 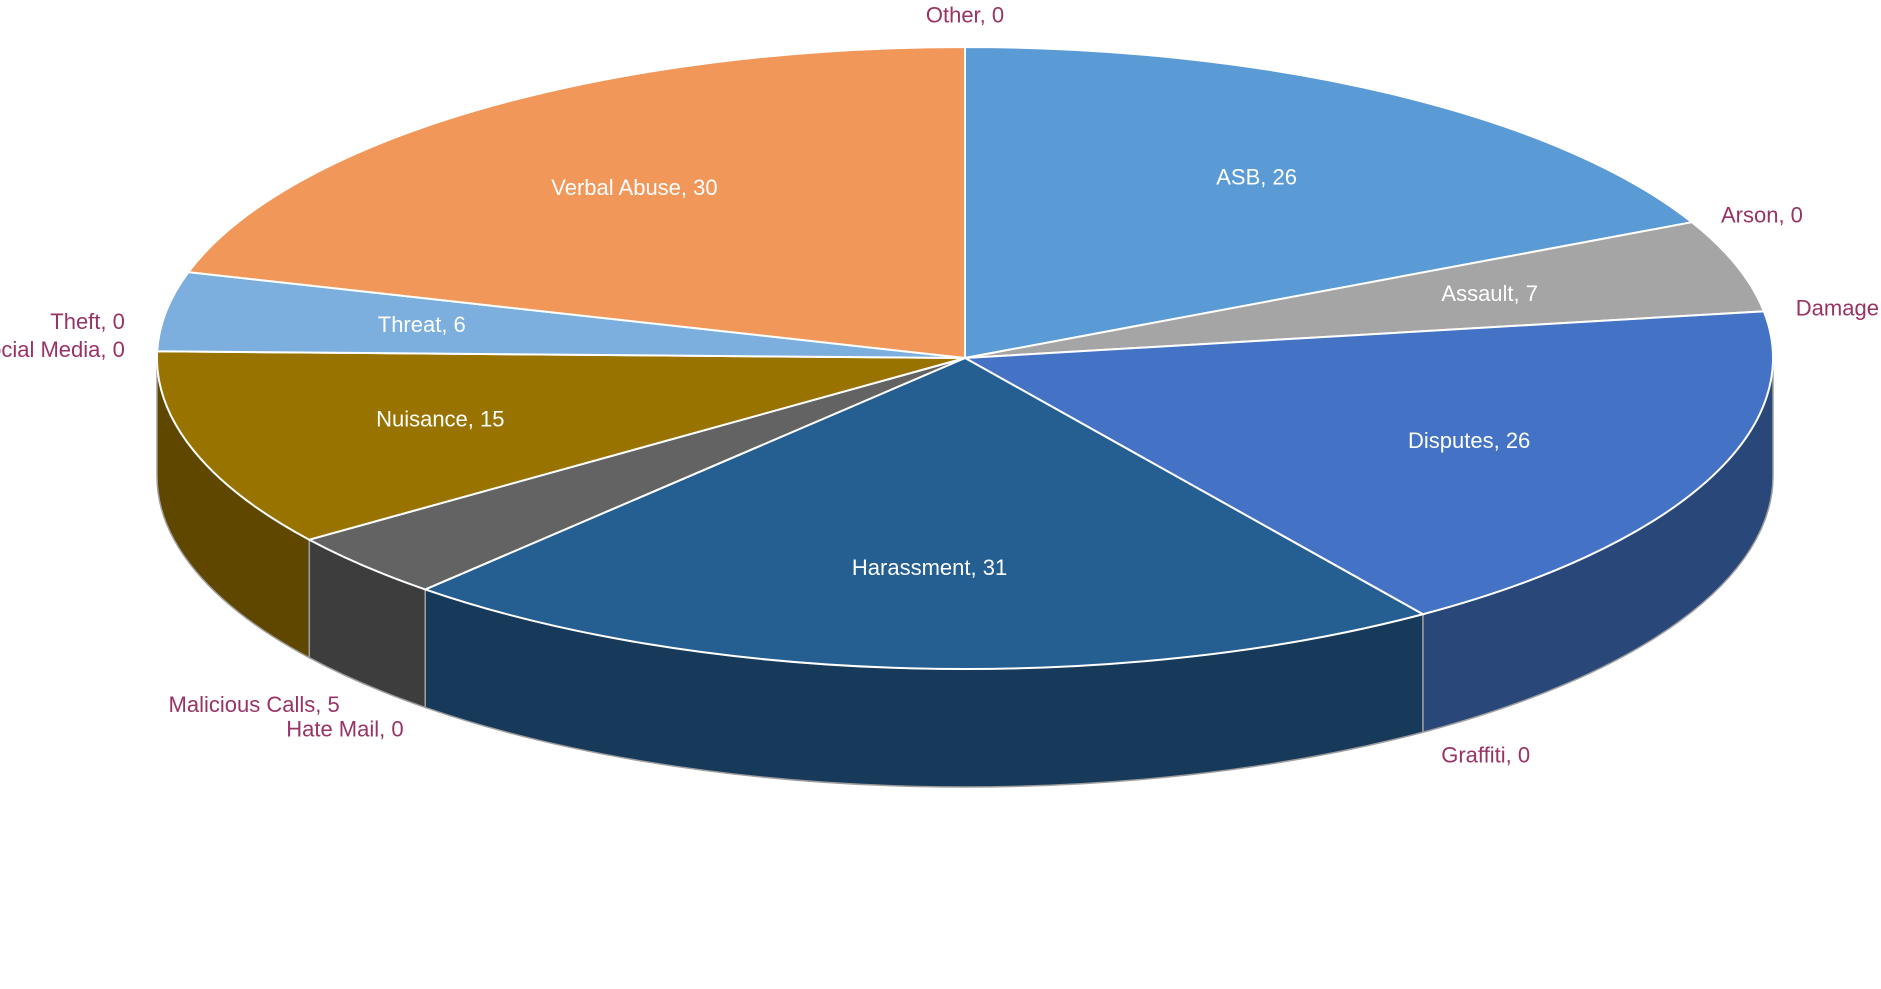 What do you see at coordinates (62, 349) in the screenshot?
I see `data-label: Social Media, 0` at bounding box center [62, 349].